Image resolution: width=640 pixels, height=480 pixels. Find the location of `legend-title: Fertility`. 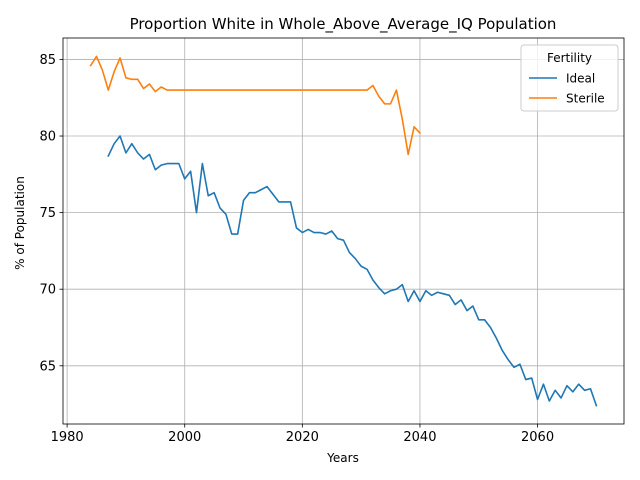

legend-title: Fertility is located at coordinates (569, 58).